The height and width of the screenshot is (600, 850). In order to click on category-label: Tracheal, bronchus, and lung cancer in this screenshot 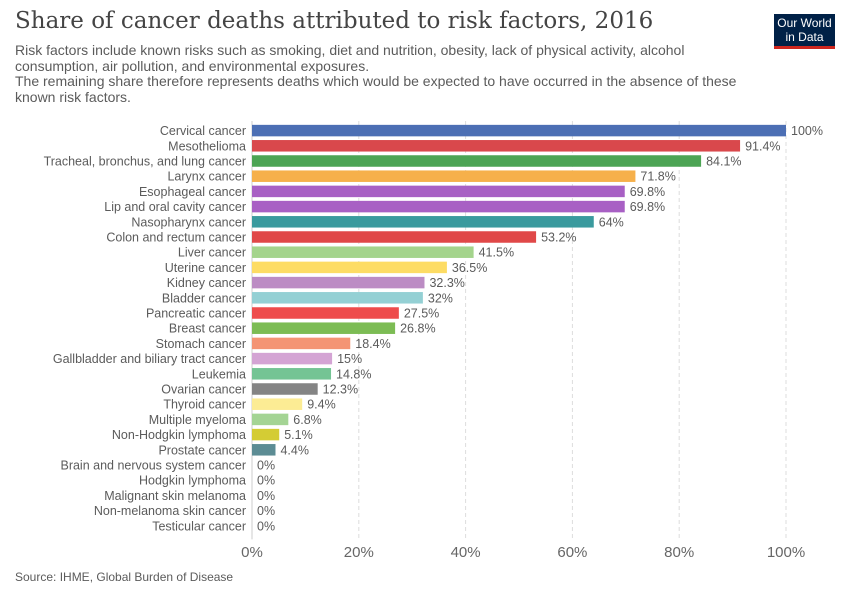, I will do `click(145, 162)`.